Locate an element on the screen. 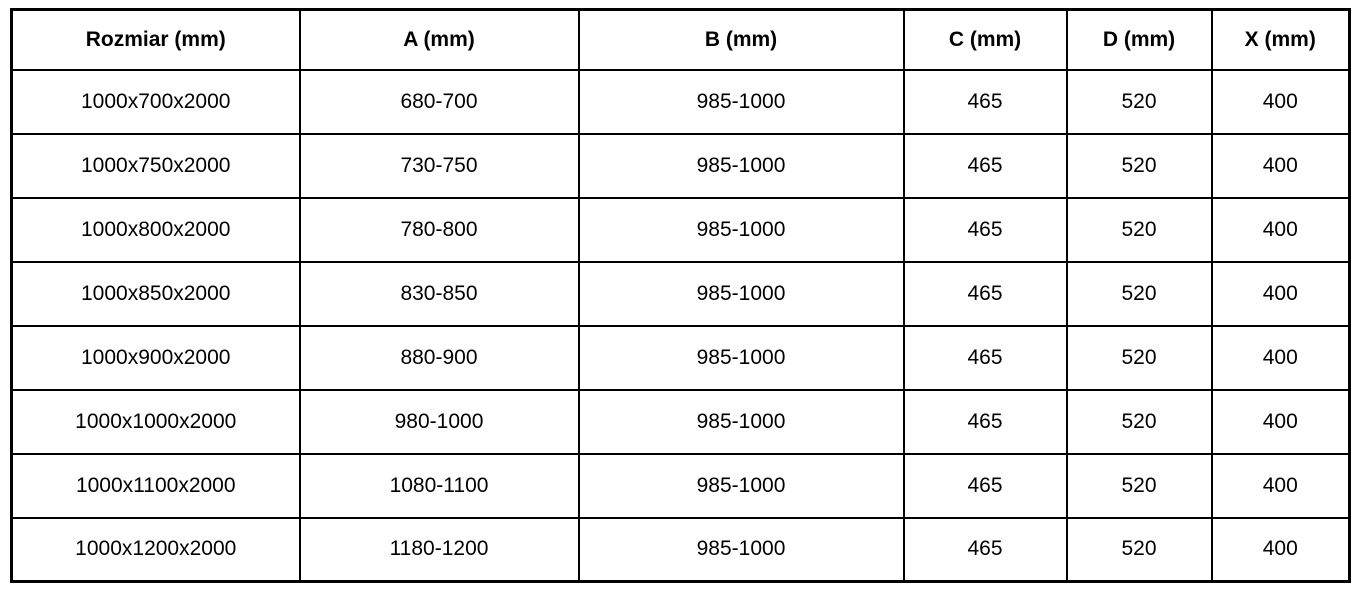 This screenshot has width=1357, height=589. table-cell: 1000x1000x2000 is located at coordinates (155, 421).